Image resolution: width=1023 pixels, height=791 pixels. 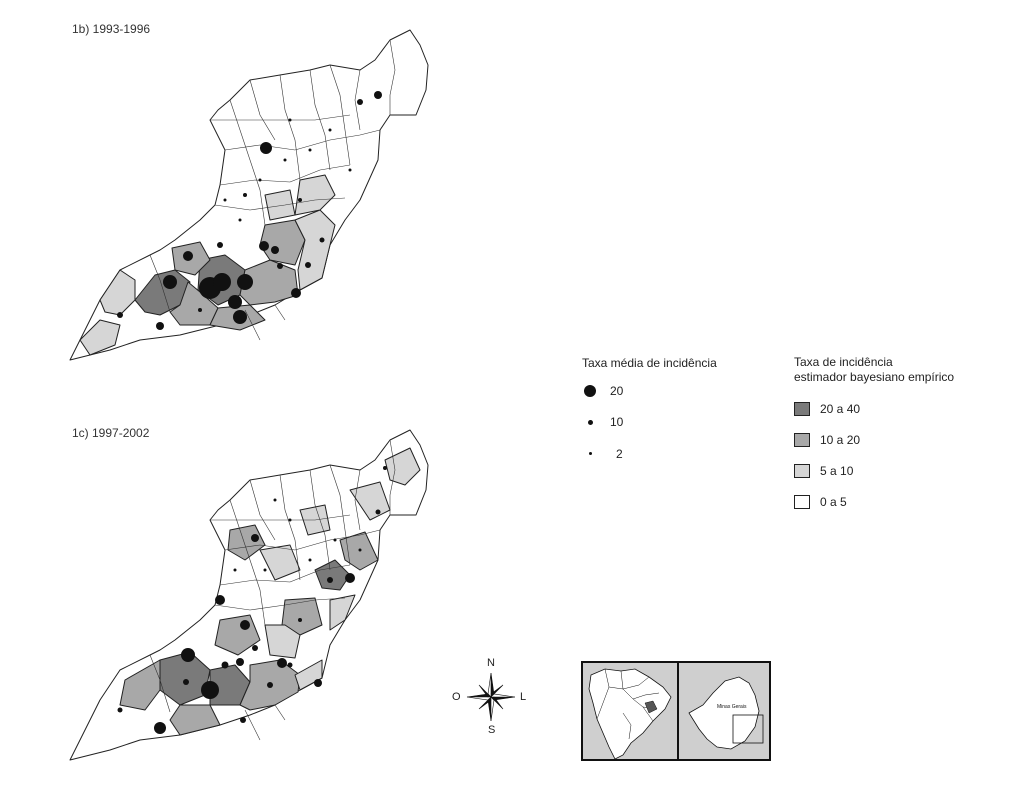 What do you see at coordinates (724, 711) in the screenshot?
I see `minas-gerais-inset-map` at bounding box center [724, 711].